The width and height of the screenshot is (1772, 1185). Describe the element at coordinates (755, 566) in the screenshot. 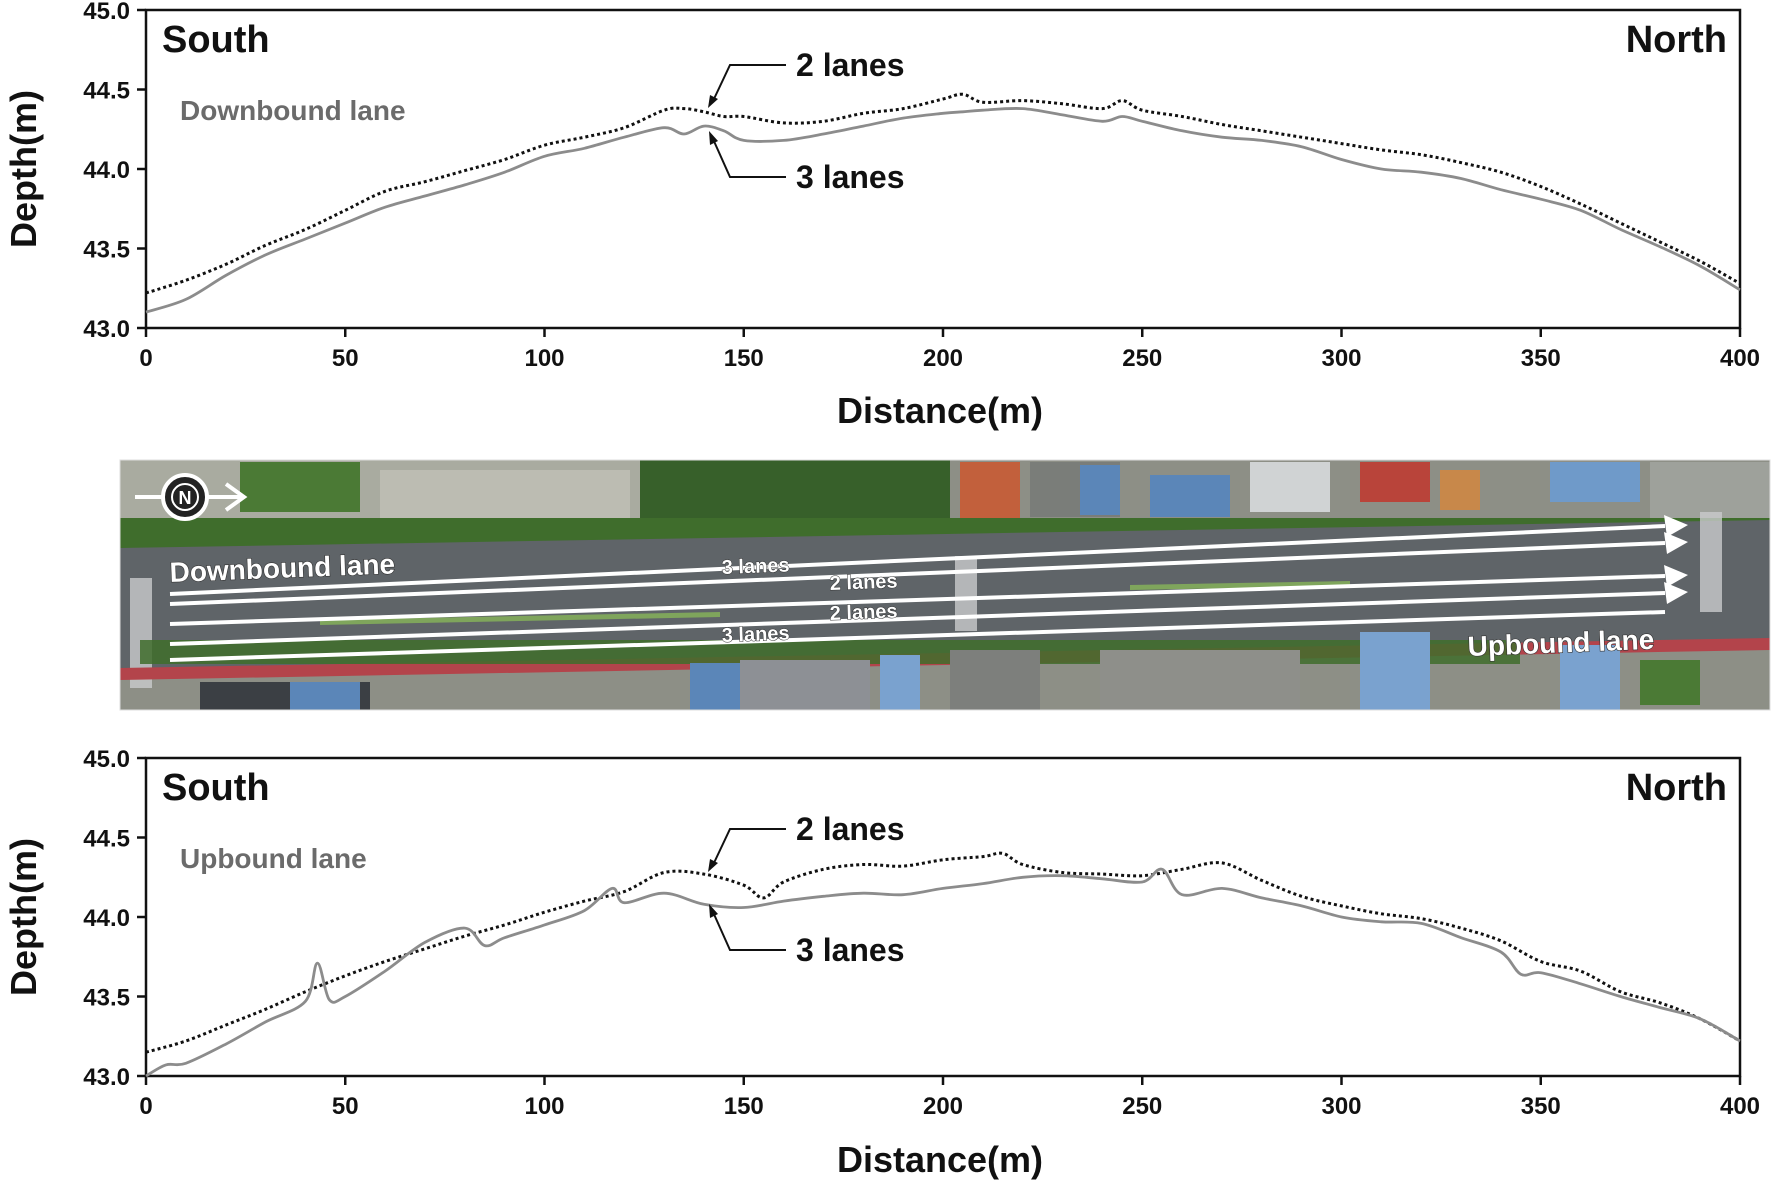

I see `lane-label-3-lanes-north: 3 lanes` at that location.